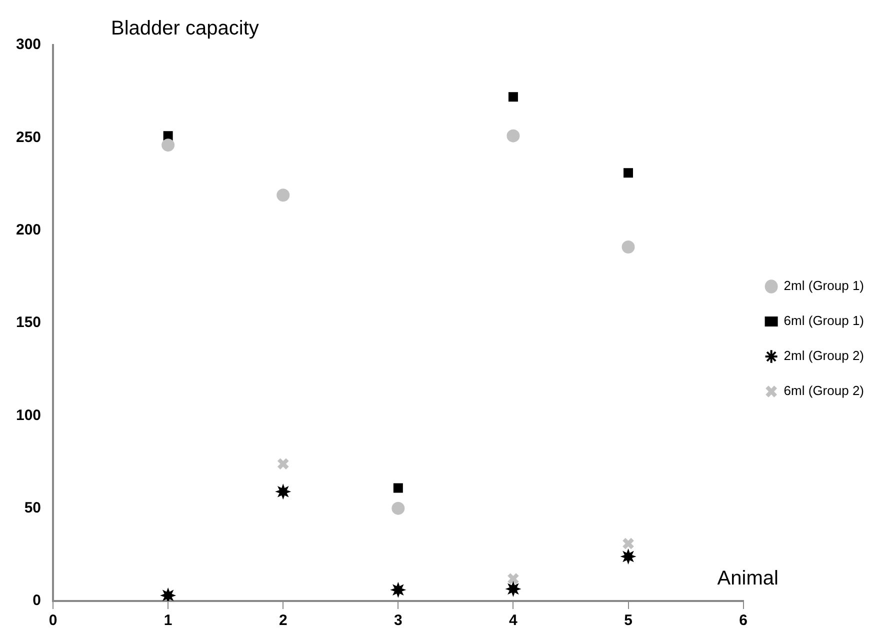 This screenshot has height=641, width=884. Describe the element at coordinates (824, 286) in the screenshot. I see `legend-label: 2ml (Group 1)` at that location.